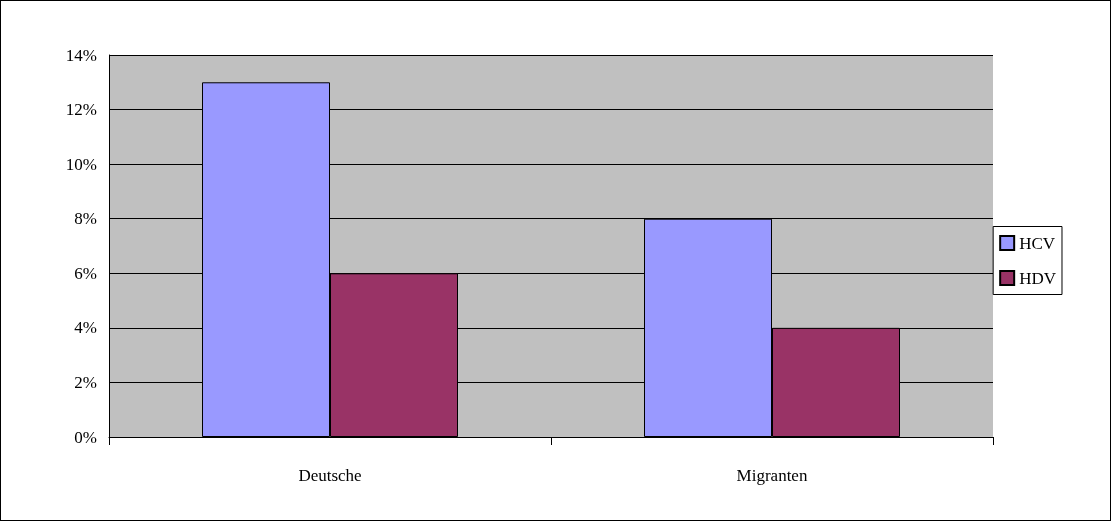  I want to click on y-tick-label: 4%, so click(85, 328).